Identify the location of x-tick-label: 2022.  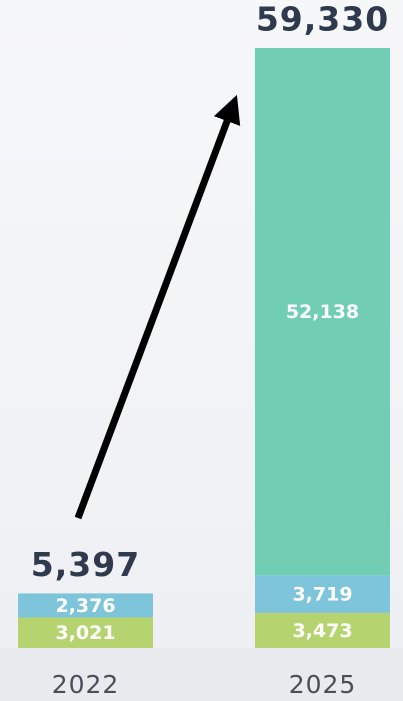
(86, 684).